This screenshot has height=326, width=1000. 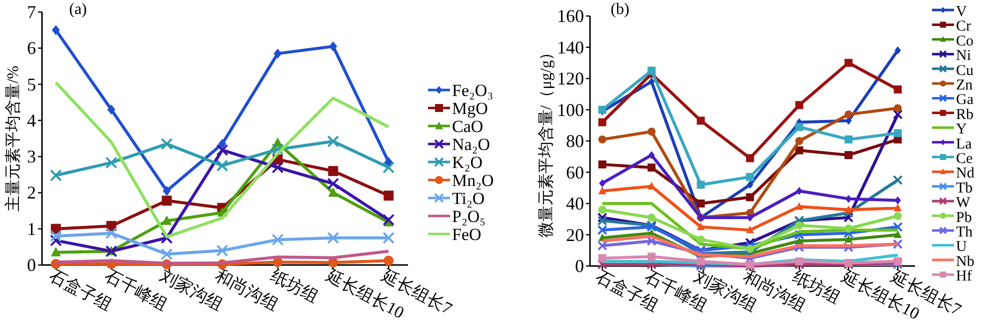 I want to click on y-tick-label: 80, so click(x=575, y=141).